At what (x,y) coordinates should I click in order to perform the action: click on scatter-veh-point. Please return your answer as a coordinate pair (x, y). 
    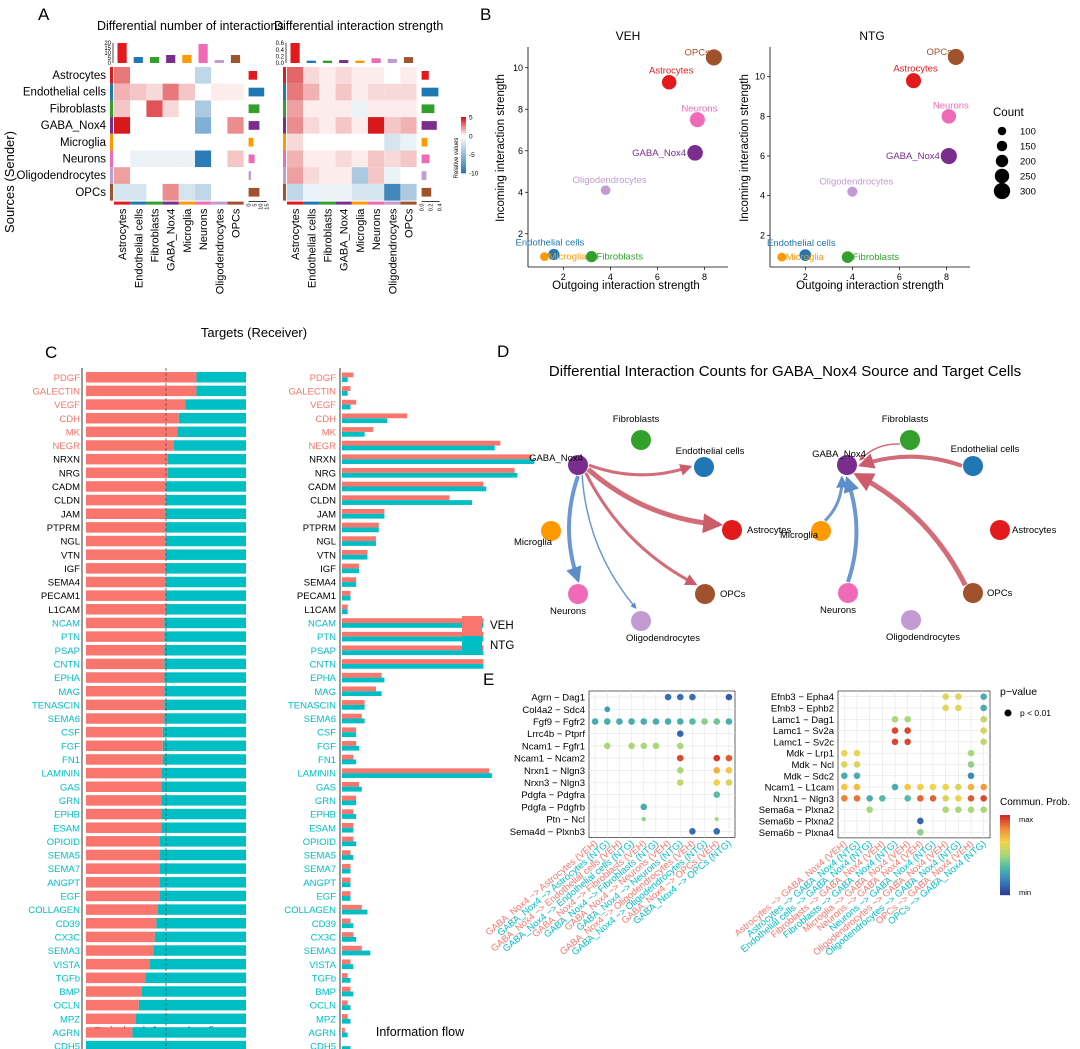
    Looking at the image, I should click on (713, 57).